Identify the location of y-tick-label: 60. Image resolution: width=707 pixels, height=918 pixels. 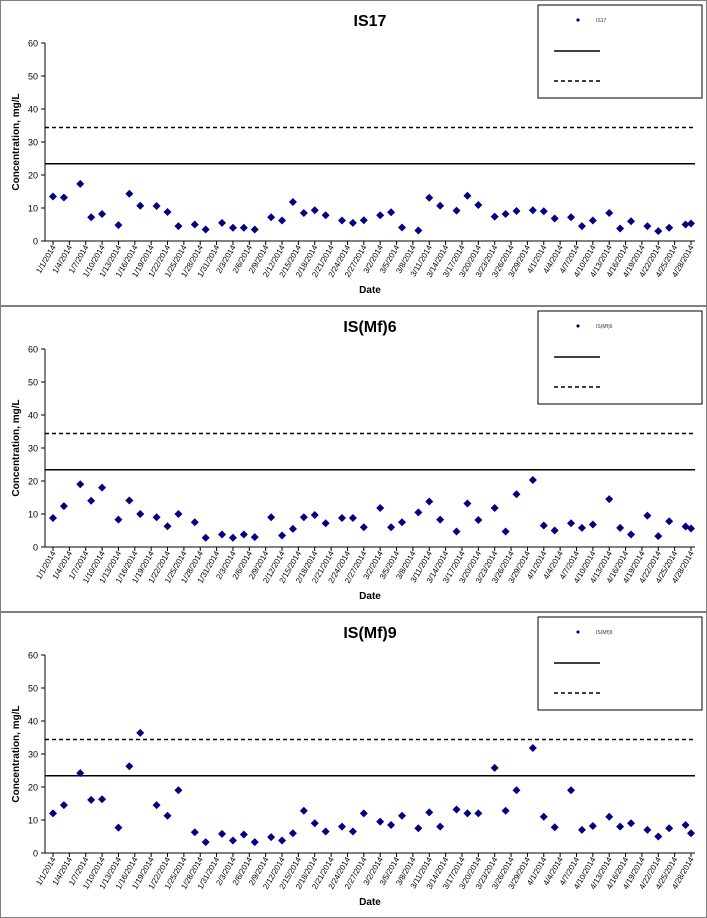
(33, 350).